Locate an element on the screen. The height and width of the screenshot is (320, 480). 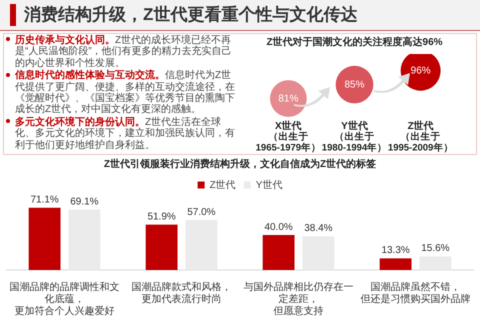
x-tick-label: 与国外品牌相比仍存在一定差距，但愿意支持 is located at coordinates (299, 298).